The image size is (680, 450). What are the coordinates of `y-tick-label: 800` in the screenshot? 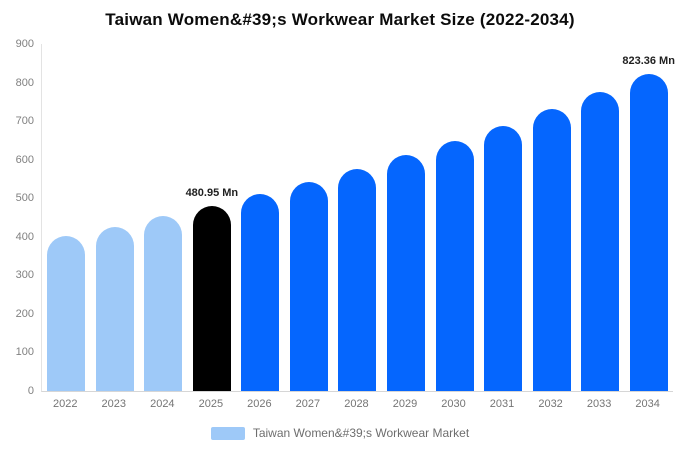 It's located at (24, 82).